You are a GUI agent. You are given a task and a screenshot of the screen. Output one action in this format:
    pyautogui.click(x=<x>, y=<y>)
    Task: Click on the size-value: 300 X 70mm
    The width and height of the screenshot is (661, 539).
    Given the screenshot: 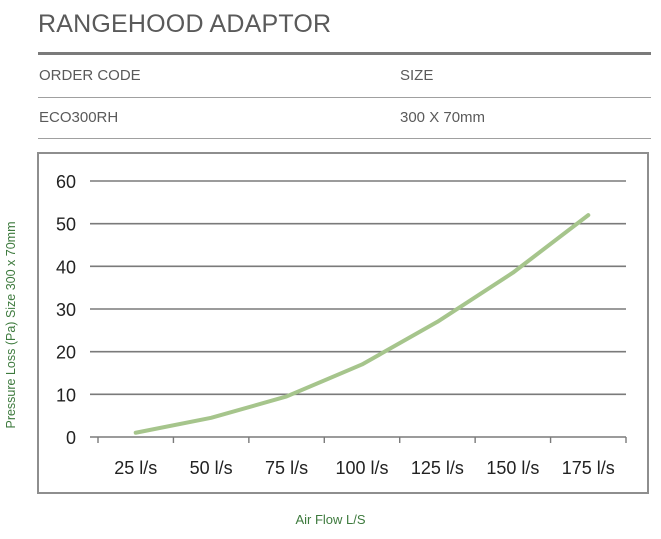 What is the action you would take?
    pyautogui.click(x=443, y=117)
    